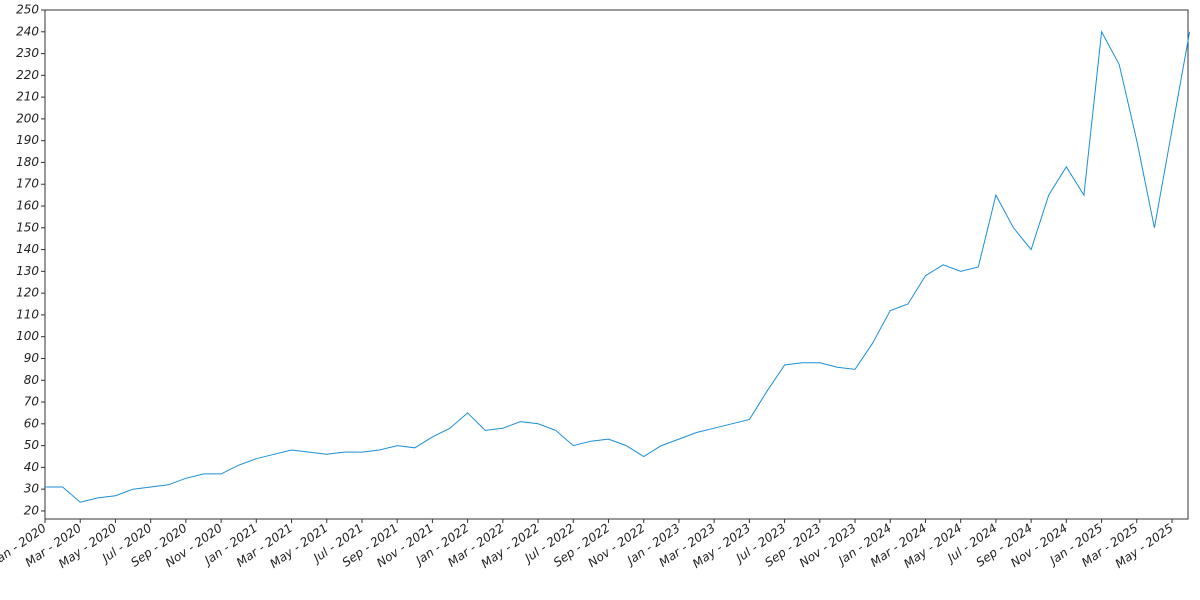 This screenshot has height=600, width=1200. What do you see at coordinates (27, 227) in the screenshot?
I see `y-tick-label: 150` at bounding box center [27, 227].